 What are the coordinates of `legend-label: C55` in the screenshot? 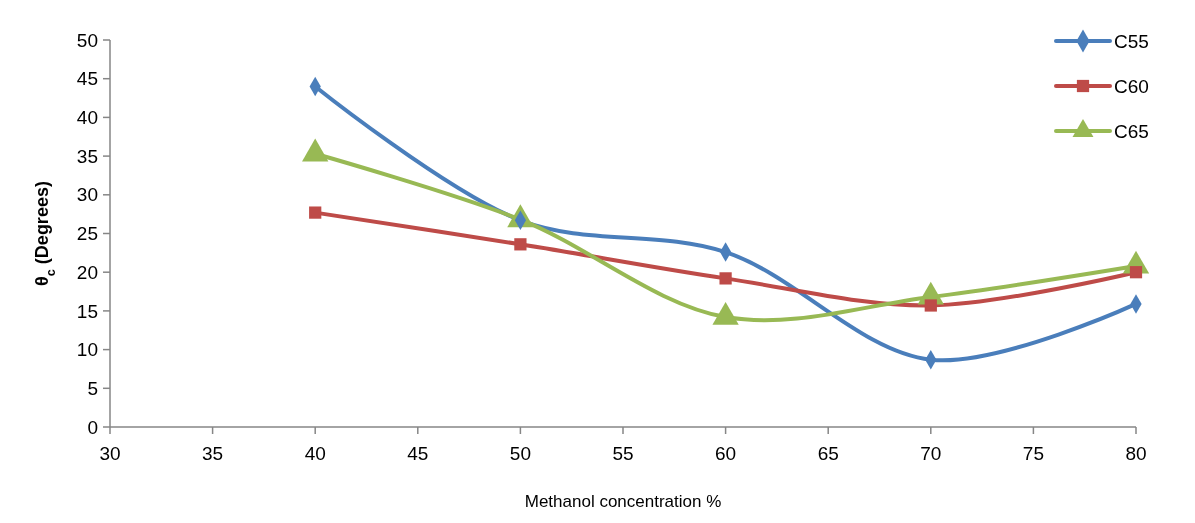 It's located at (1131, 41).